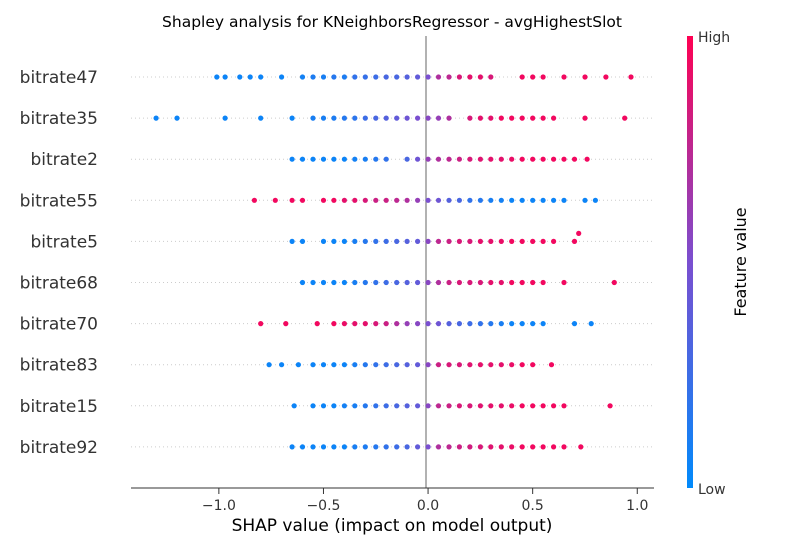 This screenshot has height=550, width=800. I want to click on feature-label-bitrate70: bitrate70, so click(59, 325).